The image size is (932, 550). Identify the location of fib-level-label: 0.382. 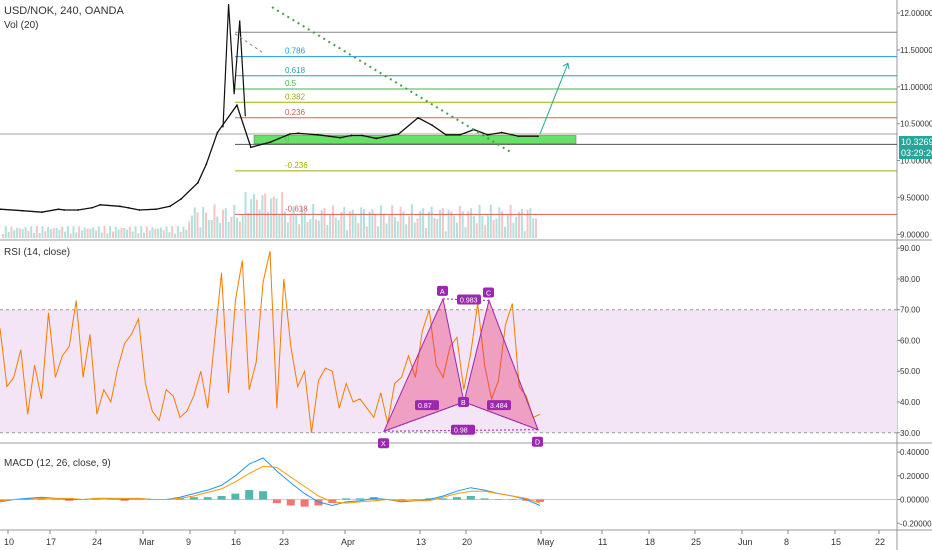
(295, 96).